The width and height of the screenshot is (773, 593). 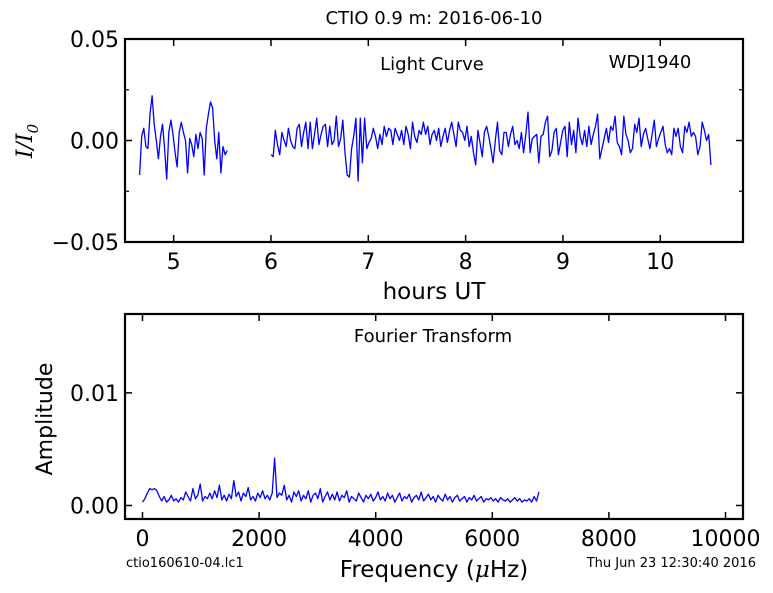 What do you see at coordinates (94, 394) in the screenshot?
I see `y-tick-label: 0.01` at bounding box center [94, 394].